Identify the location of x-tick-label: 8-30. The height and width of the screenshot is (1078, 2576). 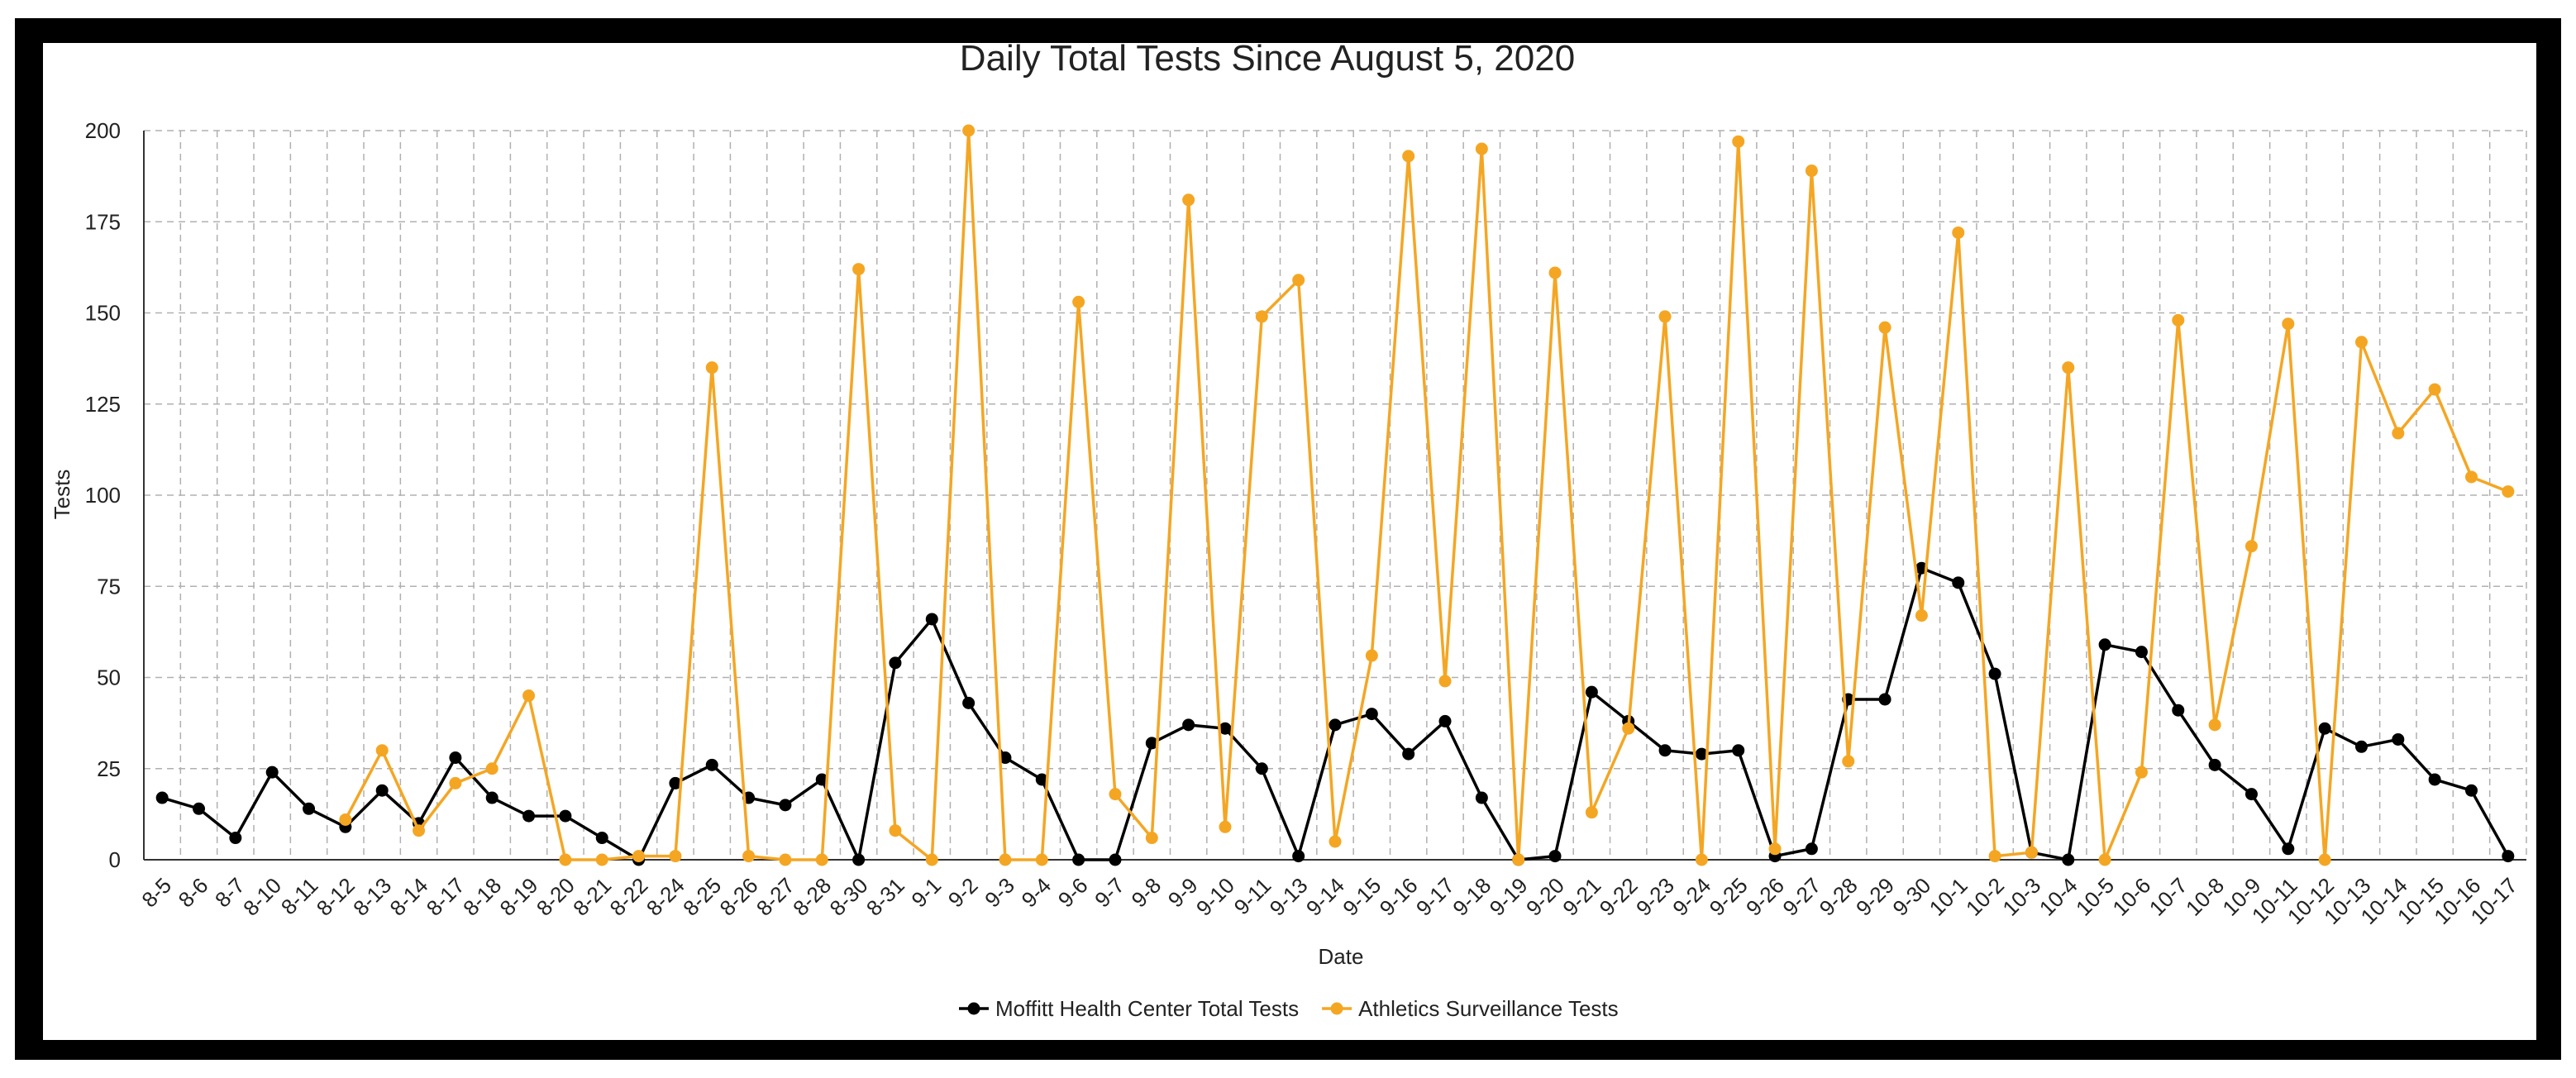
(849, 897).